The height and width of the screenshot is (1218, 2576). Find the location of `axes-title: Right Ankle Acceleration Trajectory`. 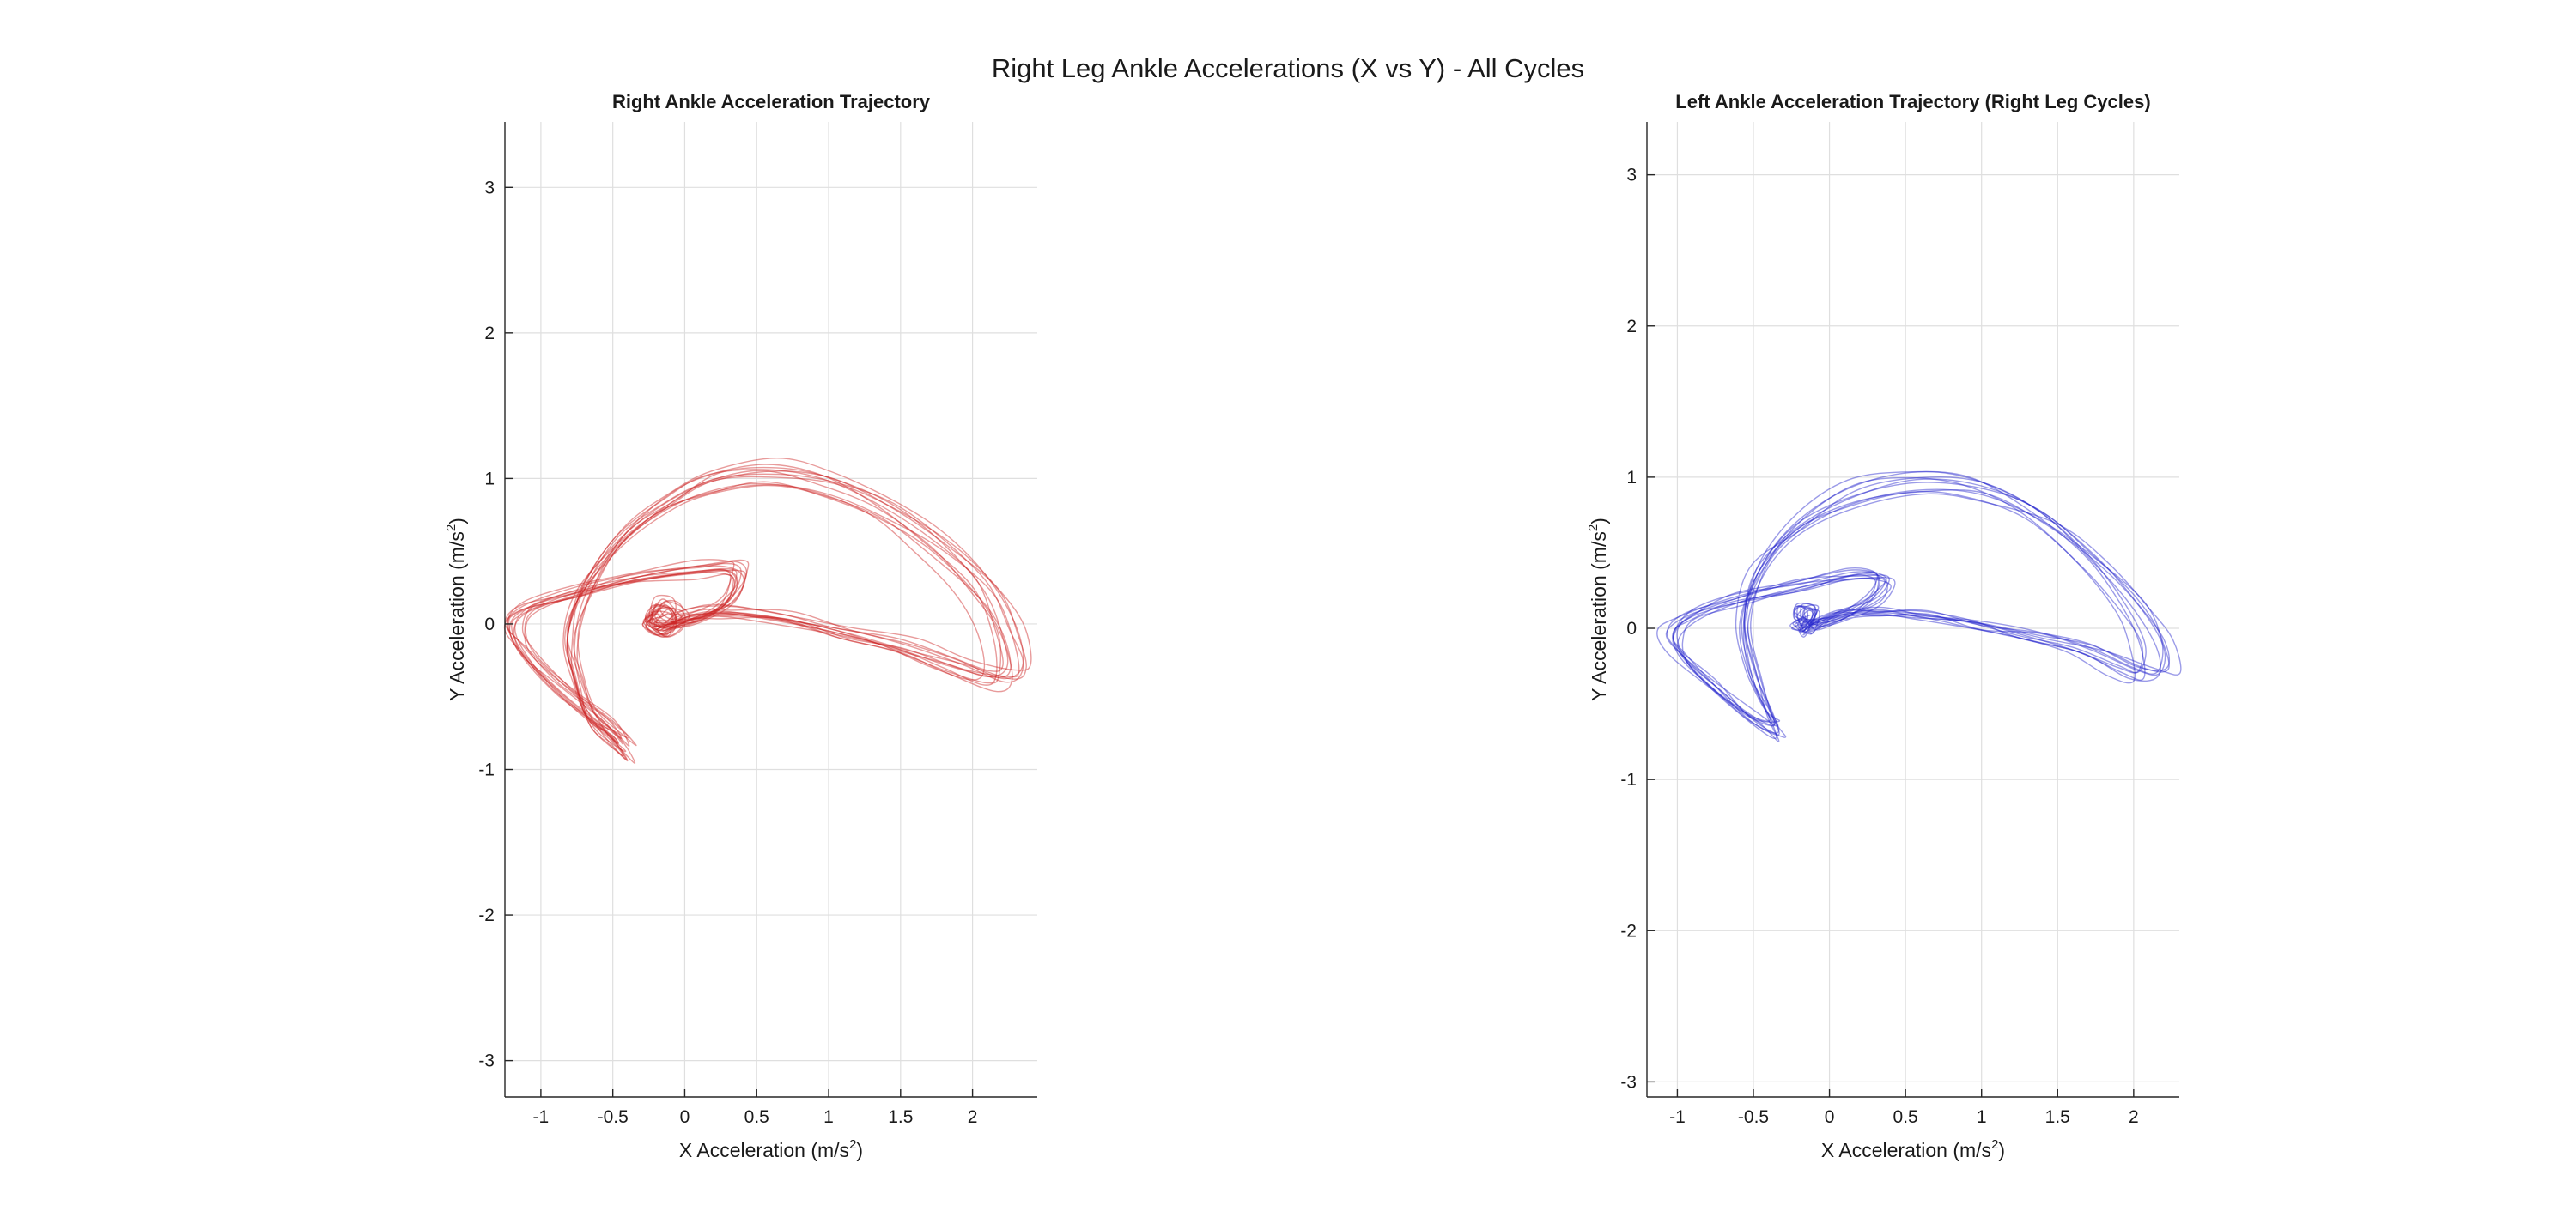

axes-title: Right Ankle Acceleration Trajectory is located at coordinates (771, 101).